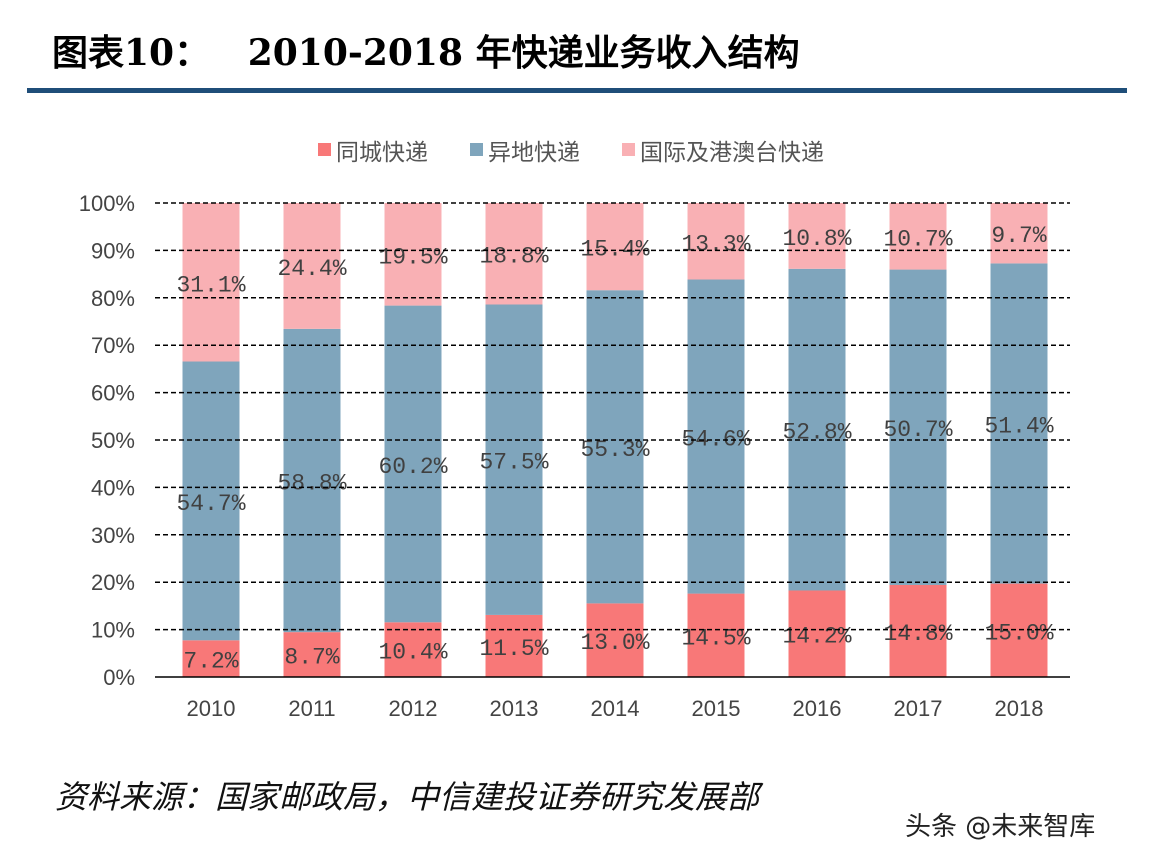 Image resolution: width=1150 pixels, height=862 pixels. Describe the element at coordinates (311, 708) in the screenshot. I see `x-tick-label: 2011` at that location.